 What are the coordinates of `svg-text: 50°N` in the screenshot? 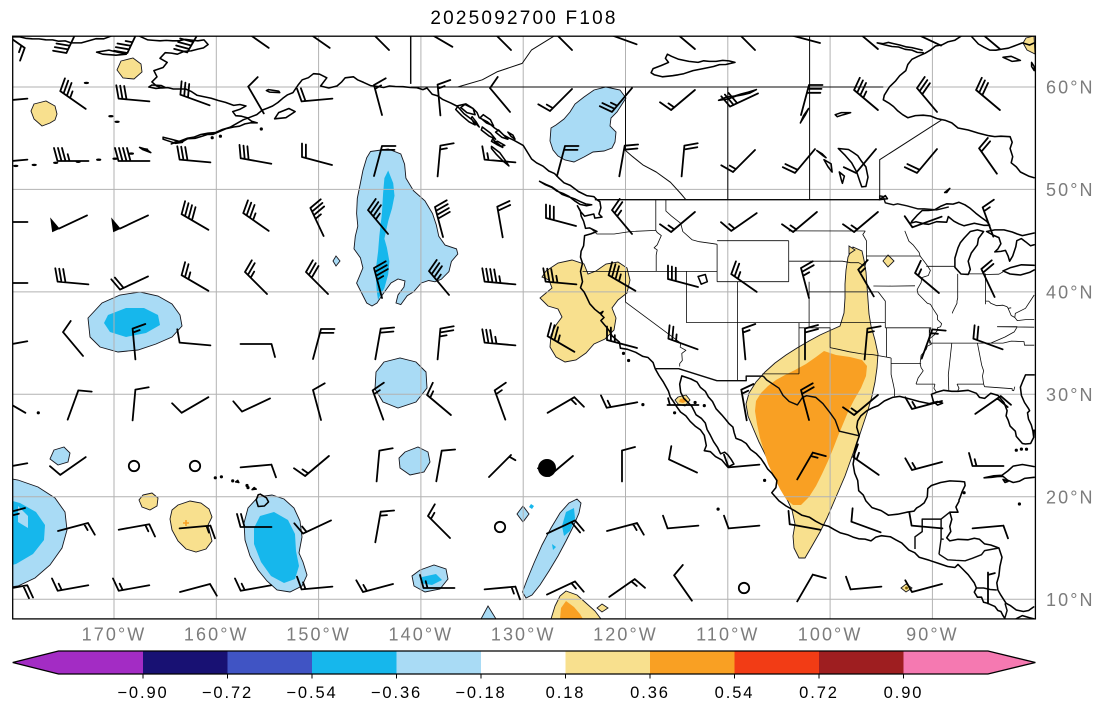 It's located at (1070, 190).